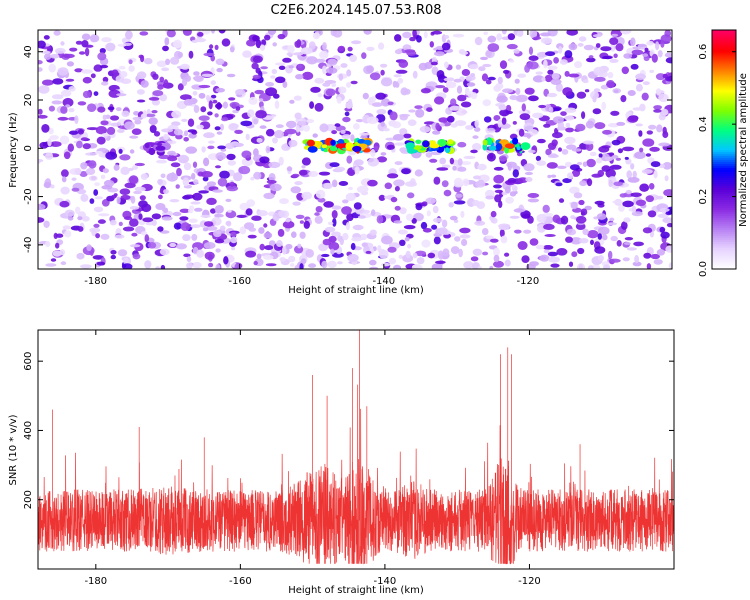 The height and width of the screenshot is (600, 750). What do you see at coordinates (703, 52) in the screenshot?
I see `colorbar-tick-label: 0.6` at bounding box center [703, 52].